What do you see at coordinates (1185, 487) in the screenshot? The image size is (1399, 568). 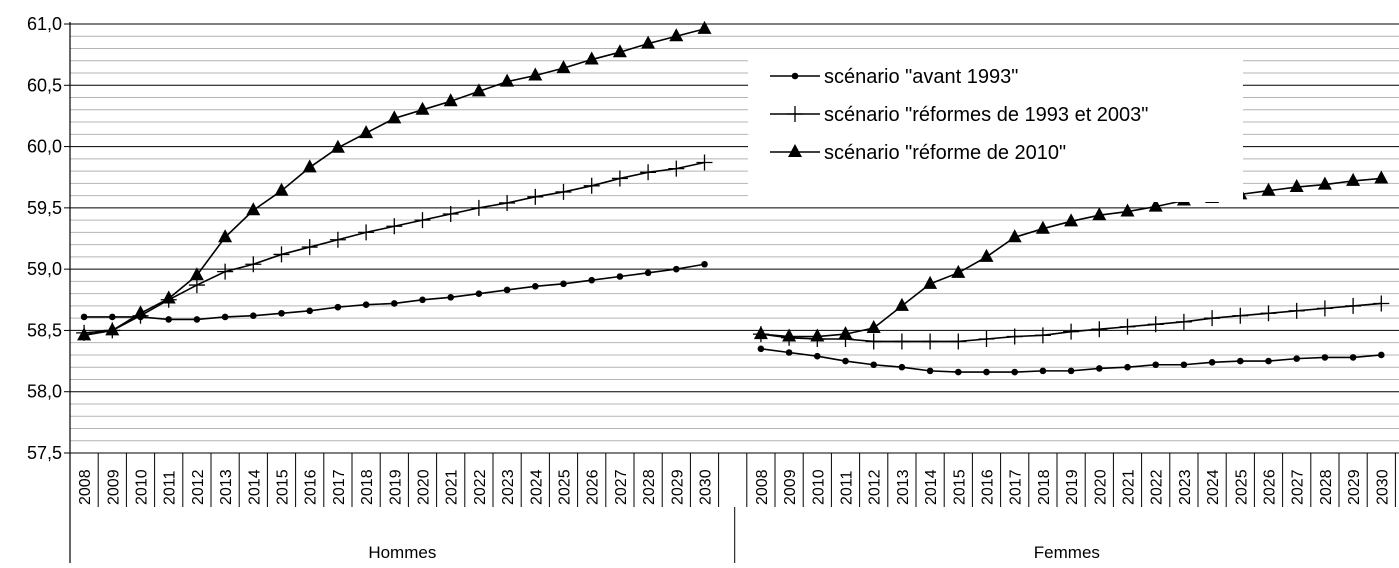 I see `x-tick-label: 2023` at bounding box center [1185, 487].